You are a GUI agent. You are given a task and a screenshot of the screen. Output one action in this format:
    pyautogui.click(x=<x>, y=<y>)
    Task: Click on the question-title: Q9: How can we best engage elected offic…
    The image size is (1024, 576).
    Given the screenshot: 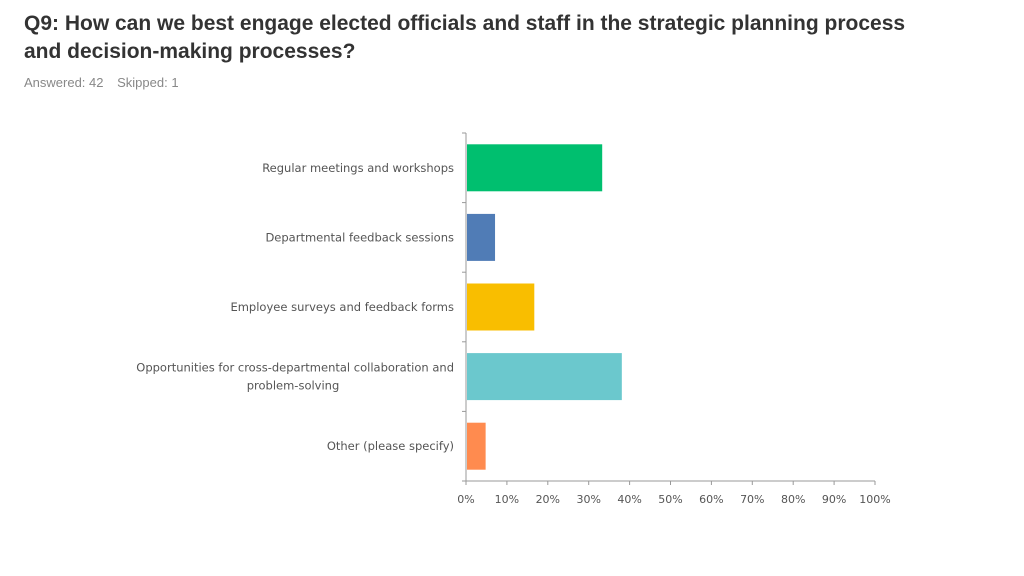 What is the action you would take?
    pyautogui.click(x=465, y=37)
    